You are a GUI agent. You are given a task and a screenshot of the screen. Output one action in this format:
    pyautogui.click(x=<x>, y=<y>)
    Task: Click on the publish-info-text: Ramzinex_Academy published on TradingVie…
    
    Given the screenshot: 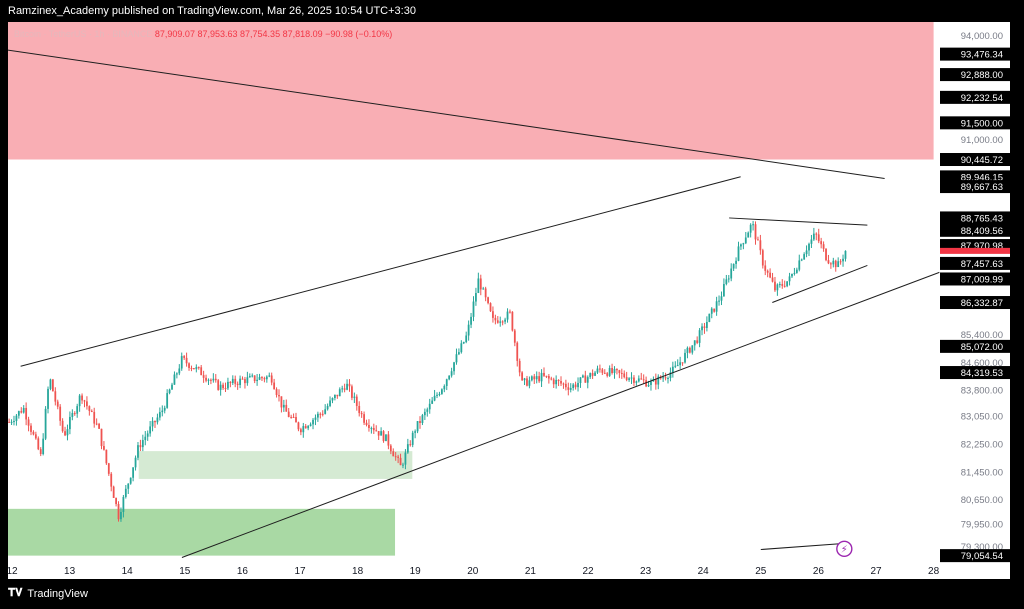 What is the action you would take?
    pyautogui.click(x=212, y=11)
    